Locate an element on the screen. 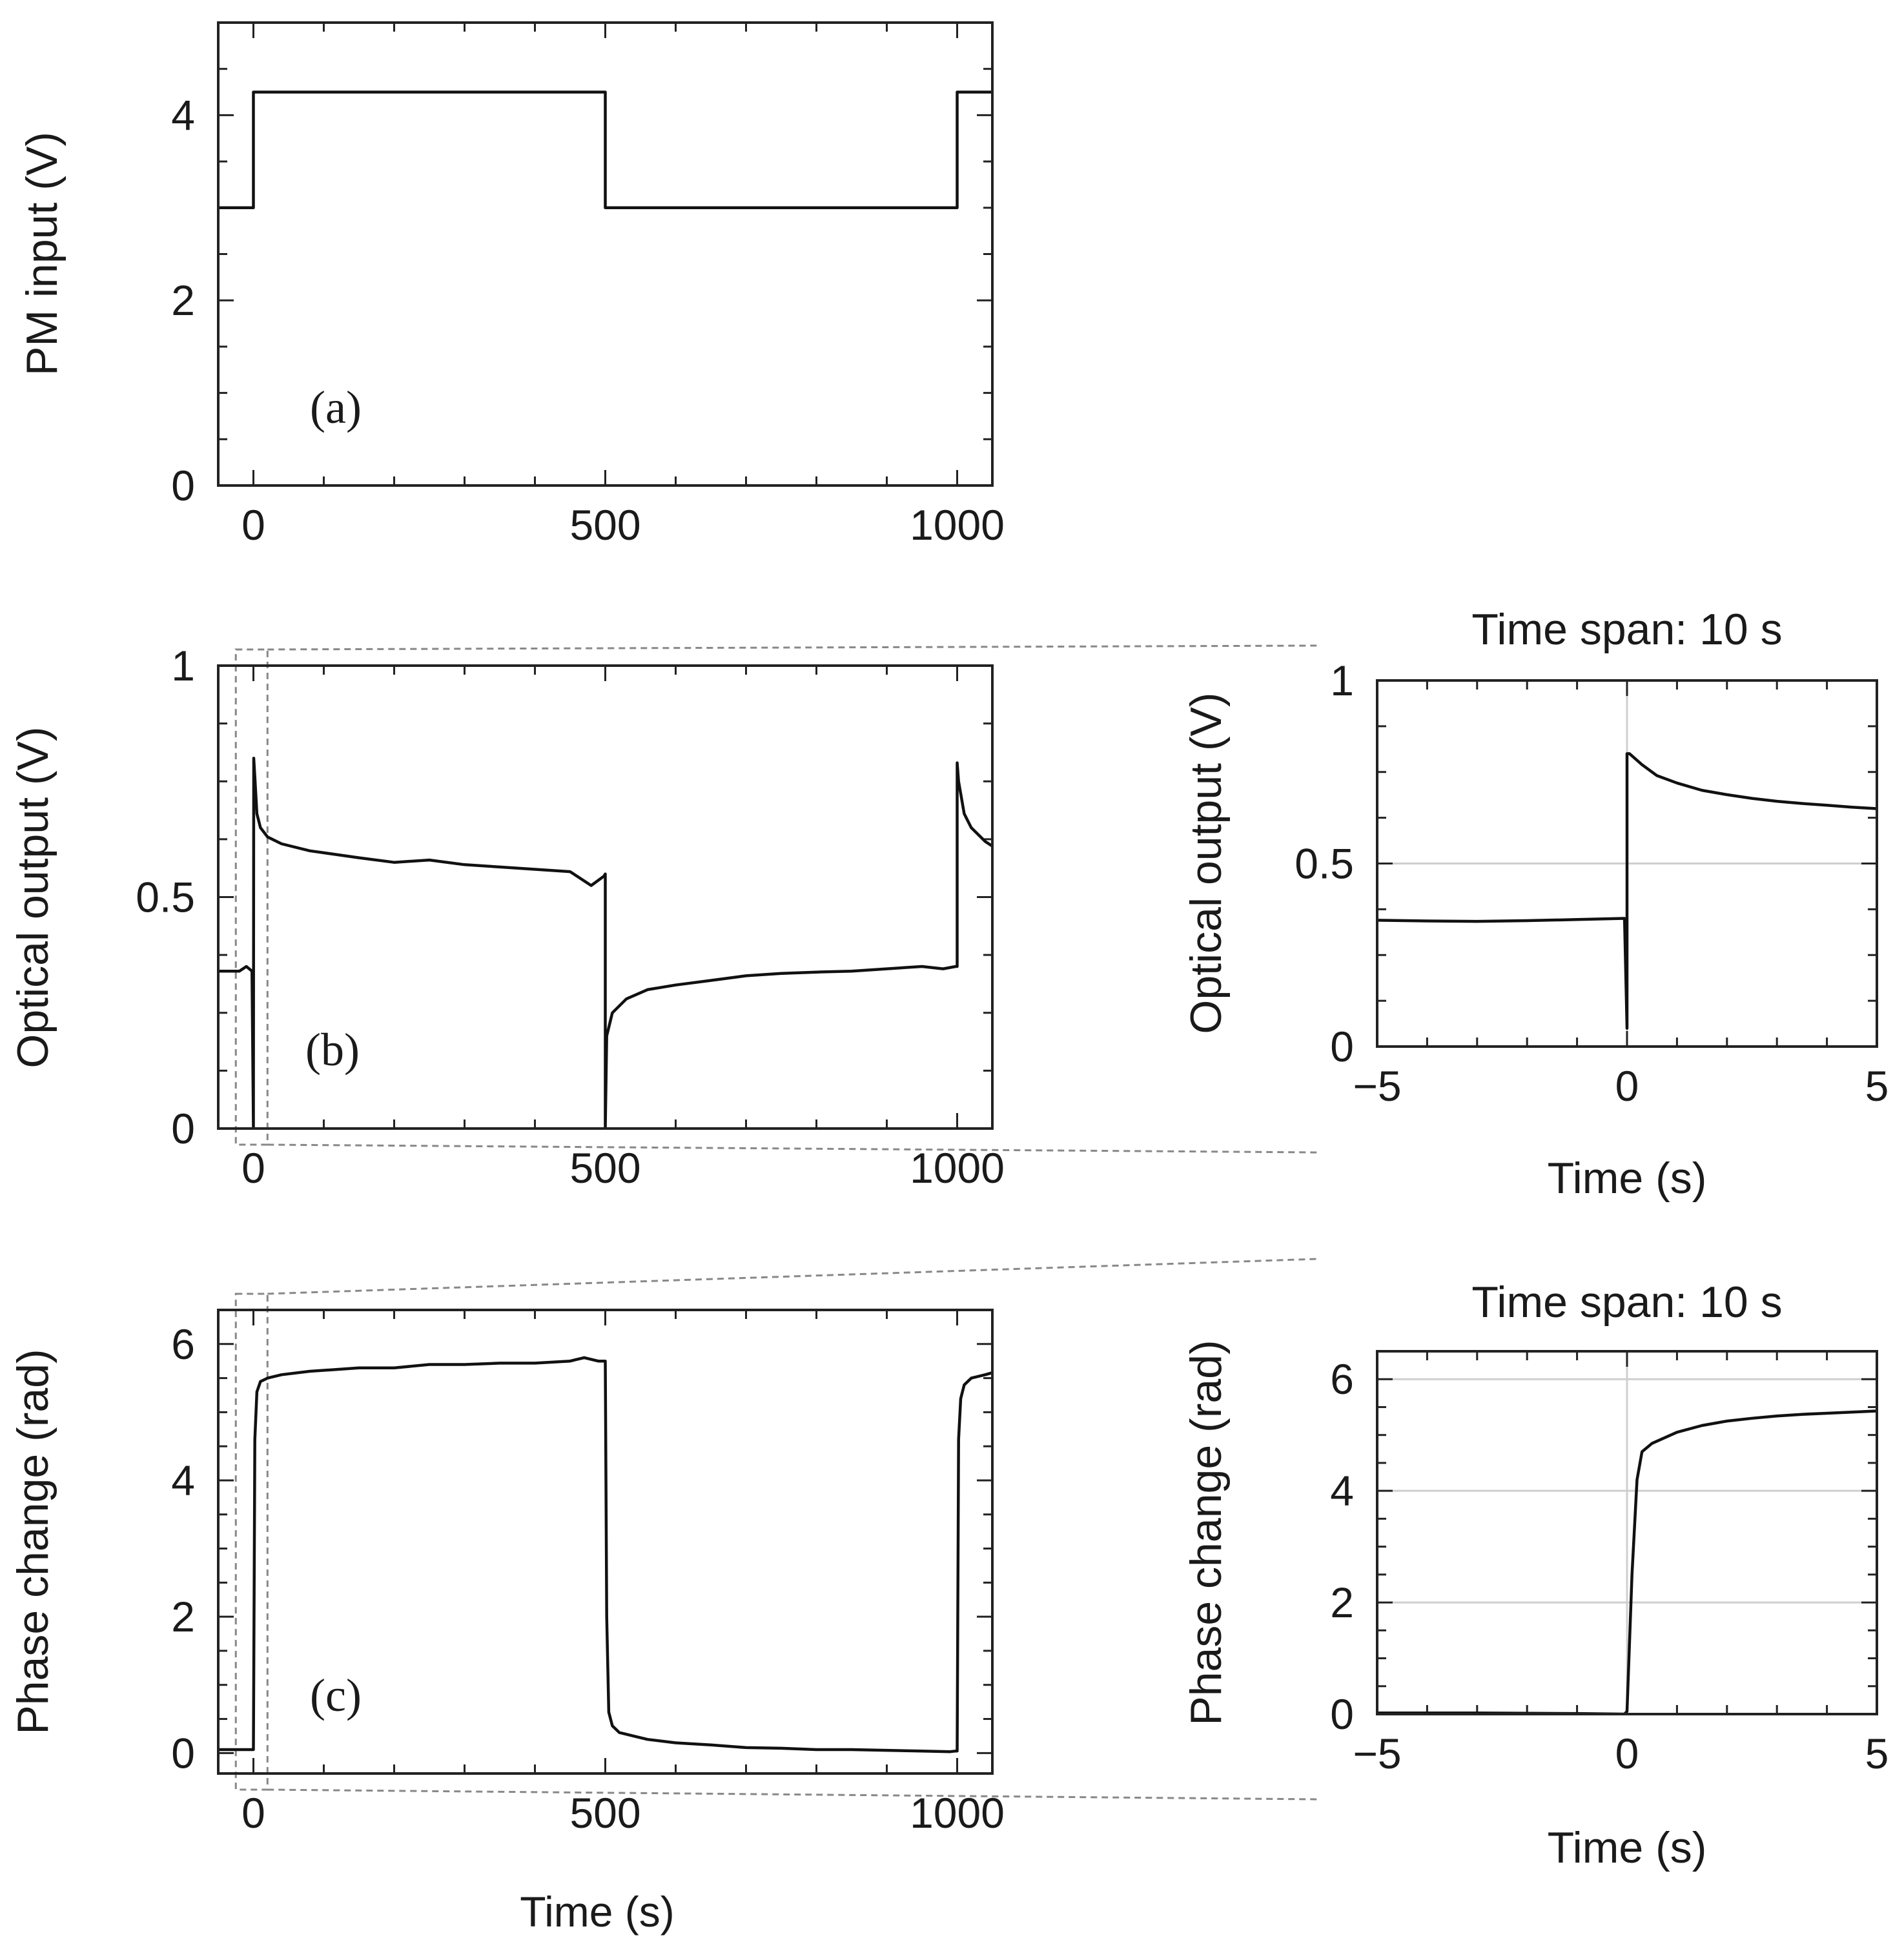 Image resolution: width=1904 pixels, height=1942 pixels. zoom-window-rect-c is located at coordinates (251, 1542).